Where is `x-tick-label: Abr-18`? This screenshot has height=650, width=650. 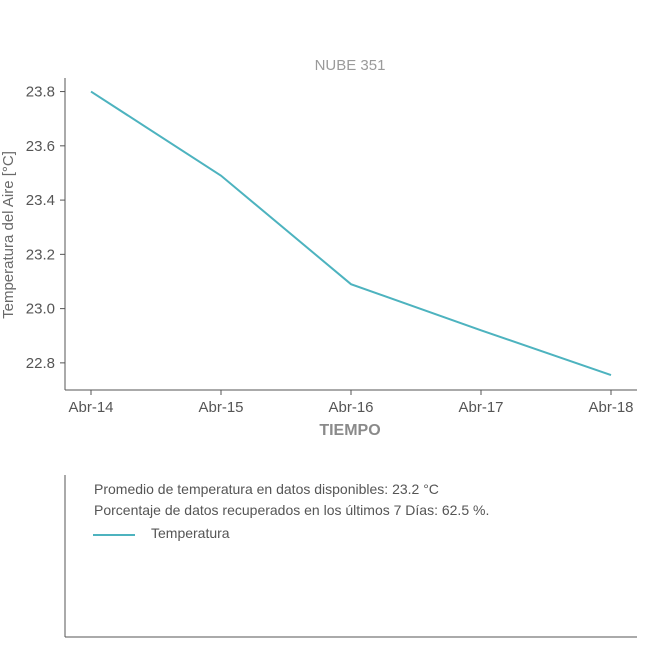 x-tick-label: Abr-18 is located at coordinates (610, 407).